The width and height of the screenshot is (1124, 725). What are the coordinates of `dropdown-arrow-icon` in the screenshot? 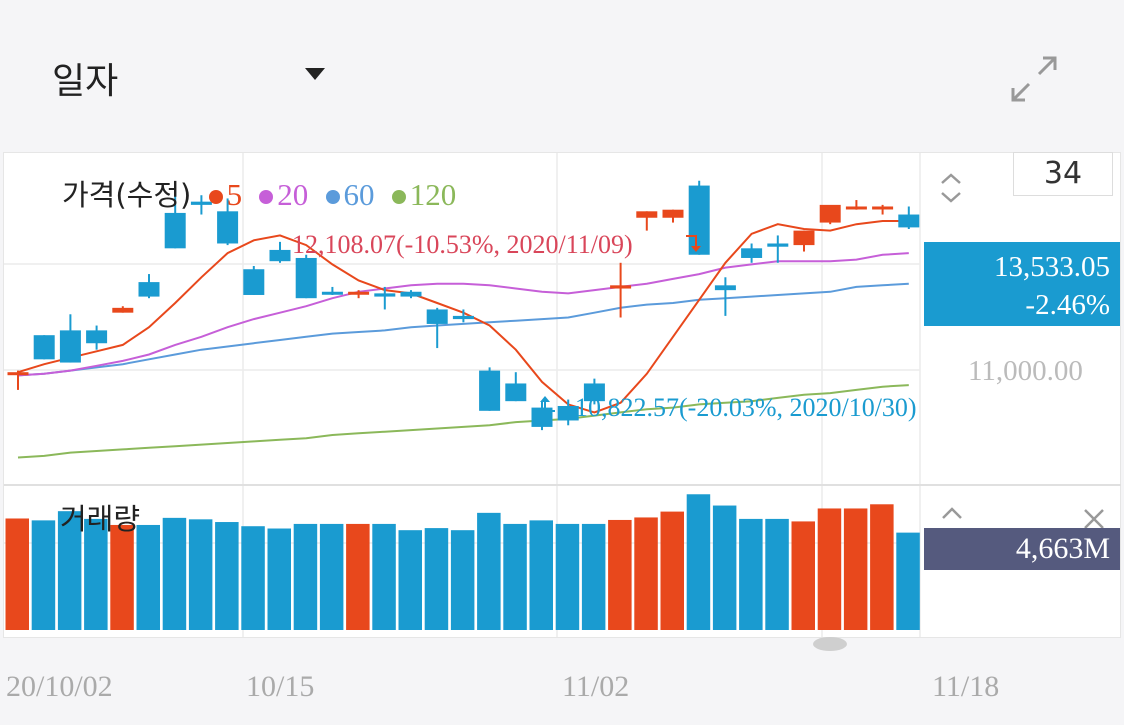 It's located at (315, 74).